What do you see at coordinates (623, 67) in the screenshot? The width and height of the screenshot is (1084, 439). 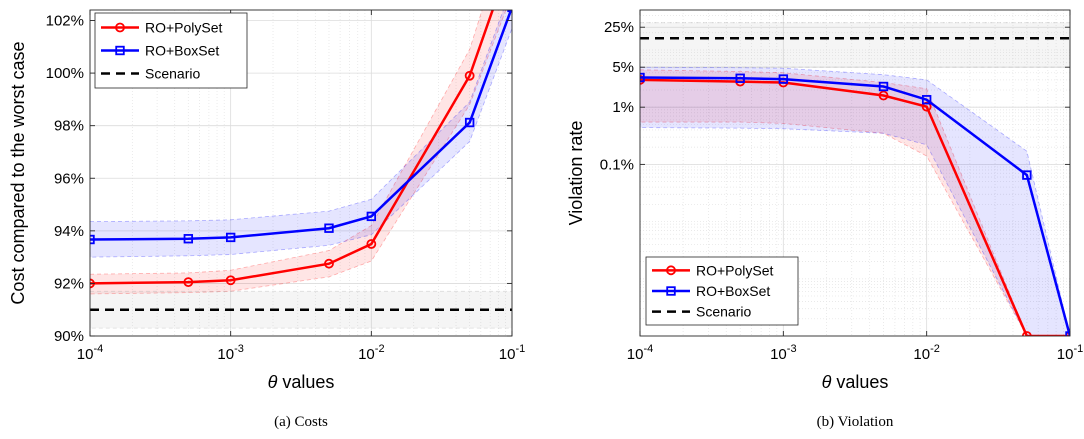 I see `y-tick-label: 5%` at bounding box center [623, 67].